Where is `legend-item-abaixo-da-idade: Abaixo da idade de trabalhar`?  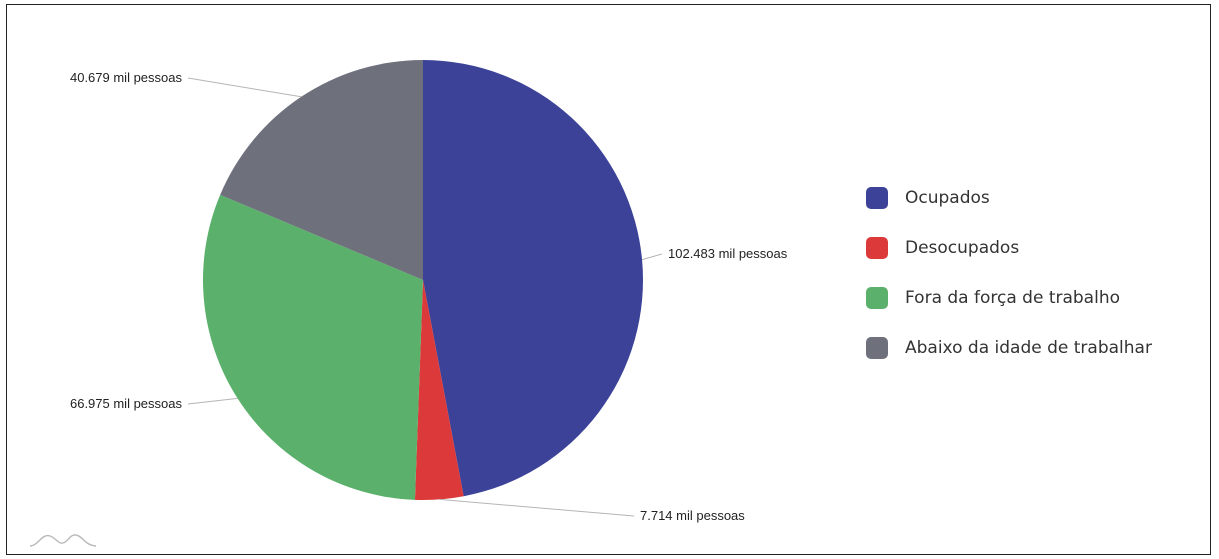
legend-item-abaixo-da-idade: Abaixo da idade de trabalhar is located at coordinates (1009, 347).